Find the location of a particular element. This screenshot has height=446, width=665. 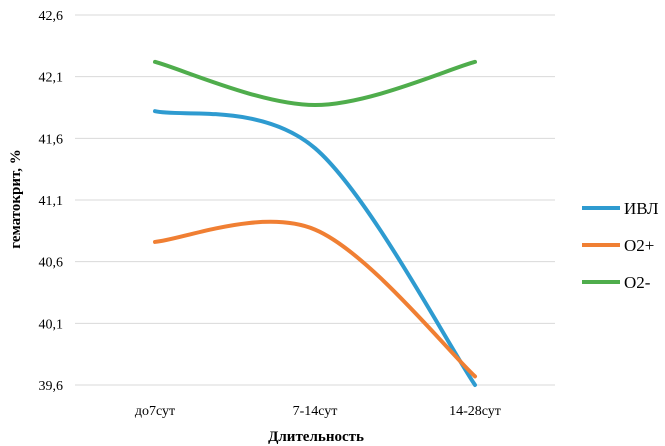

x-tick-label: до7сут is located at coordinates (155, 411).